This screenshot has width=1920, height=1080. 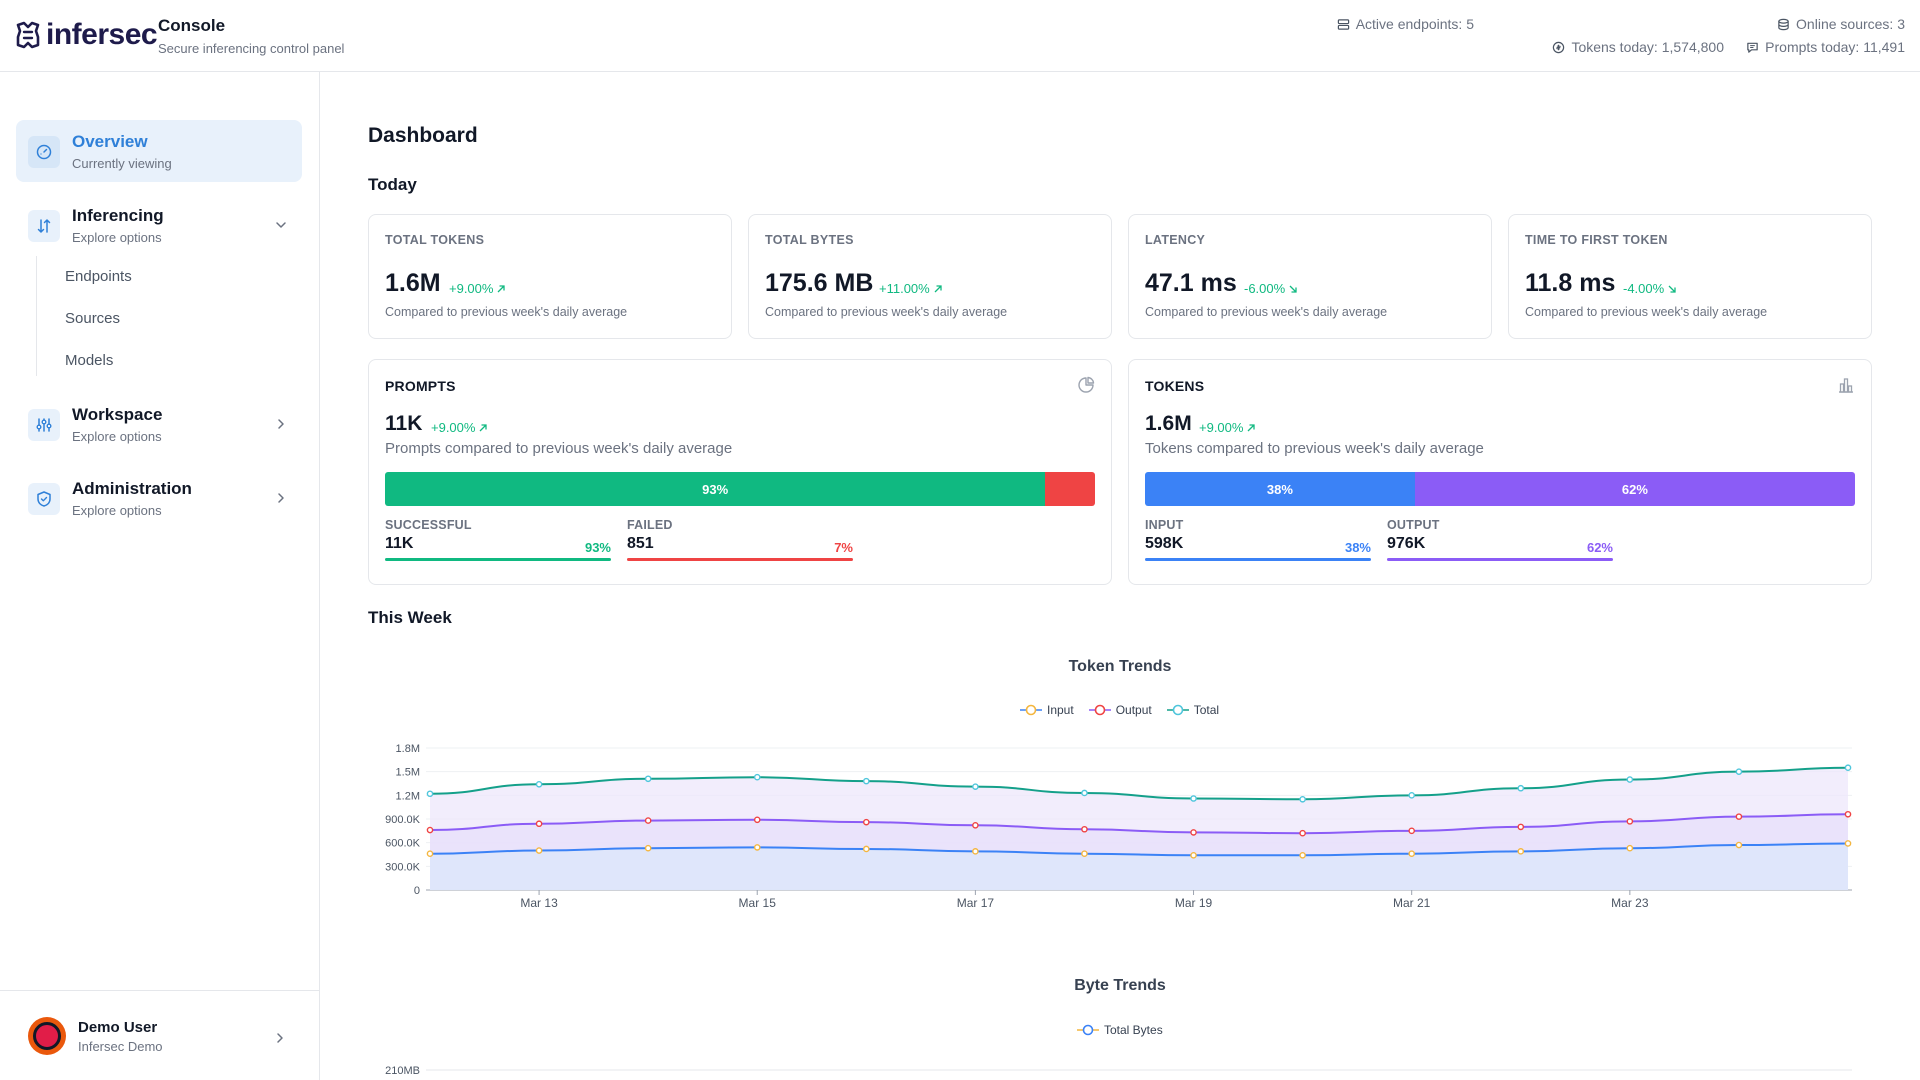 I want to click on y-tick-label: 900.0K, so click(x=403, y=820).